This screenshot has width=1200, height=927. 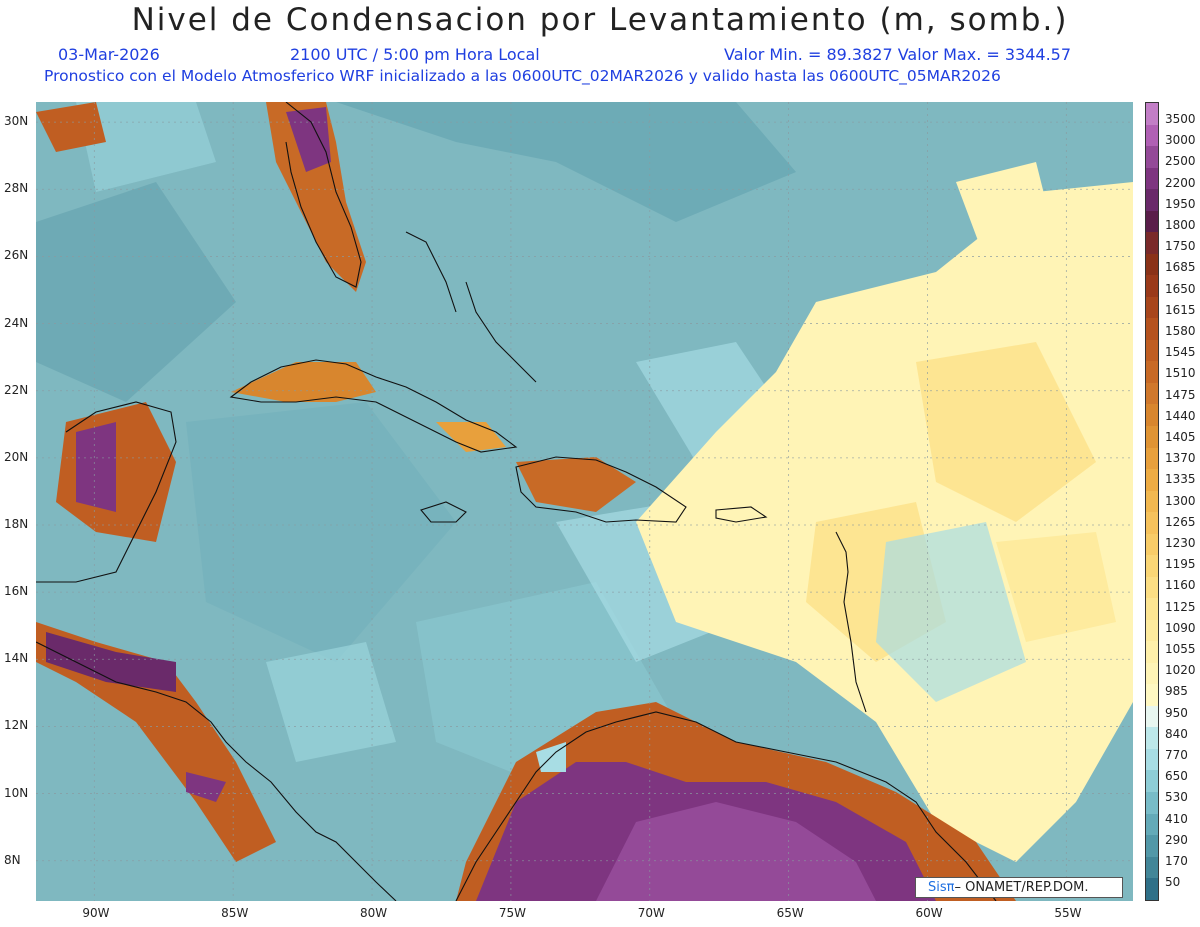 I want to click on colorbar-label: 1335, so click(x=1180, y=479).